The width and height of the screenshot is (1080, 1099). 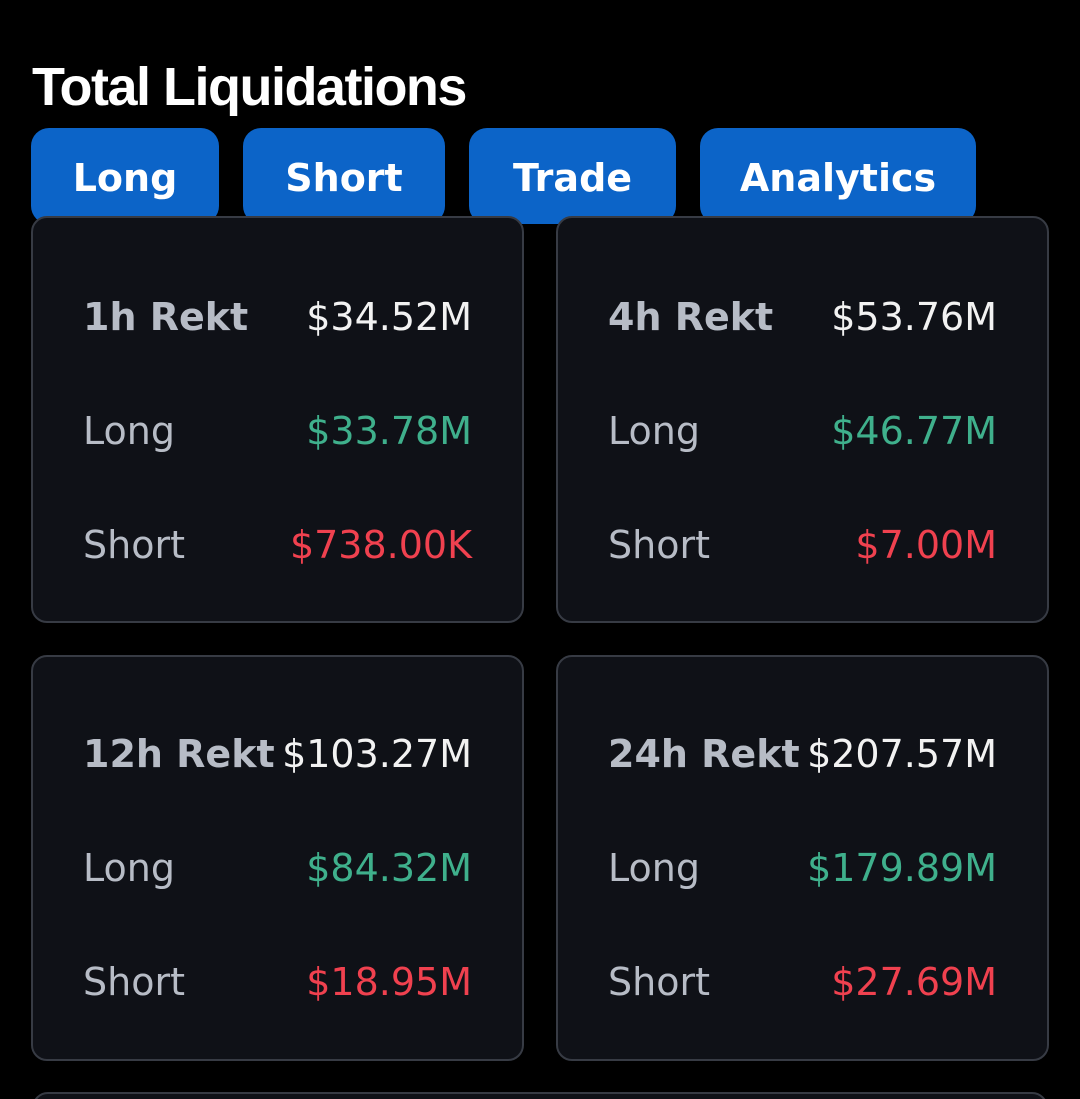 What do you see at coordinates (704, 754) in the screenshot?
I see `period-label: 24h Rekt` at bounding box center [704, 754].